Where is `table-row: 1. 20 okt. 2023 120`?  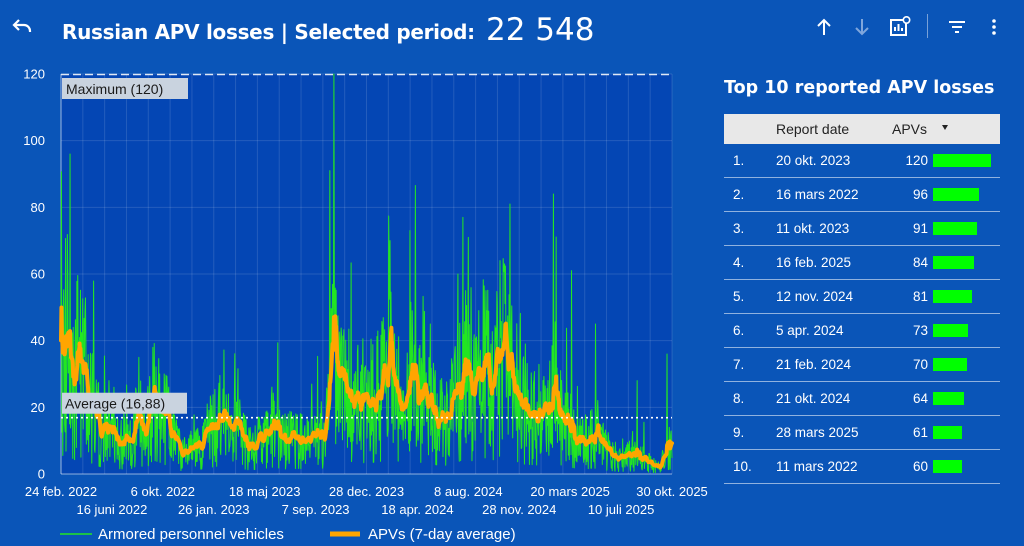
table-row: 1. 20 okt. 2023 120 is located at coordinates (862, 161).